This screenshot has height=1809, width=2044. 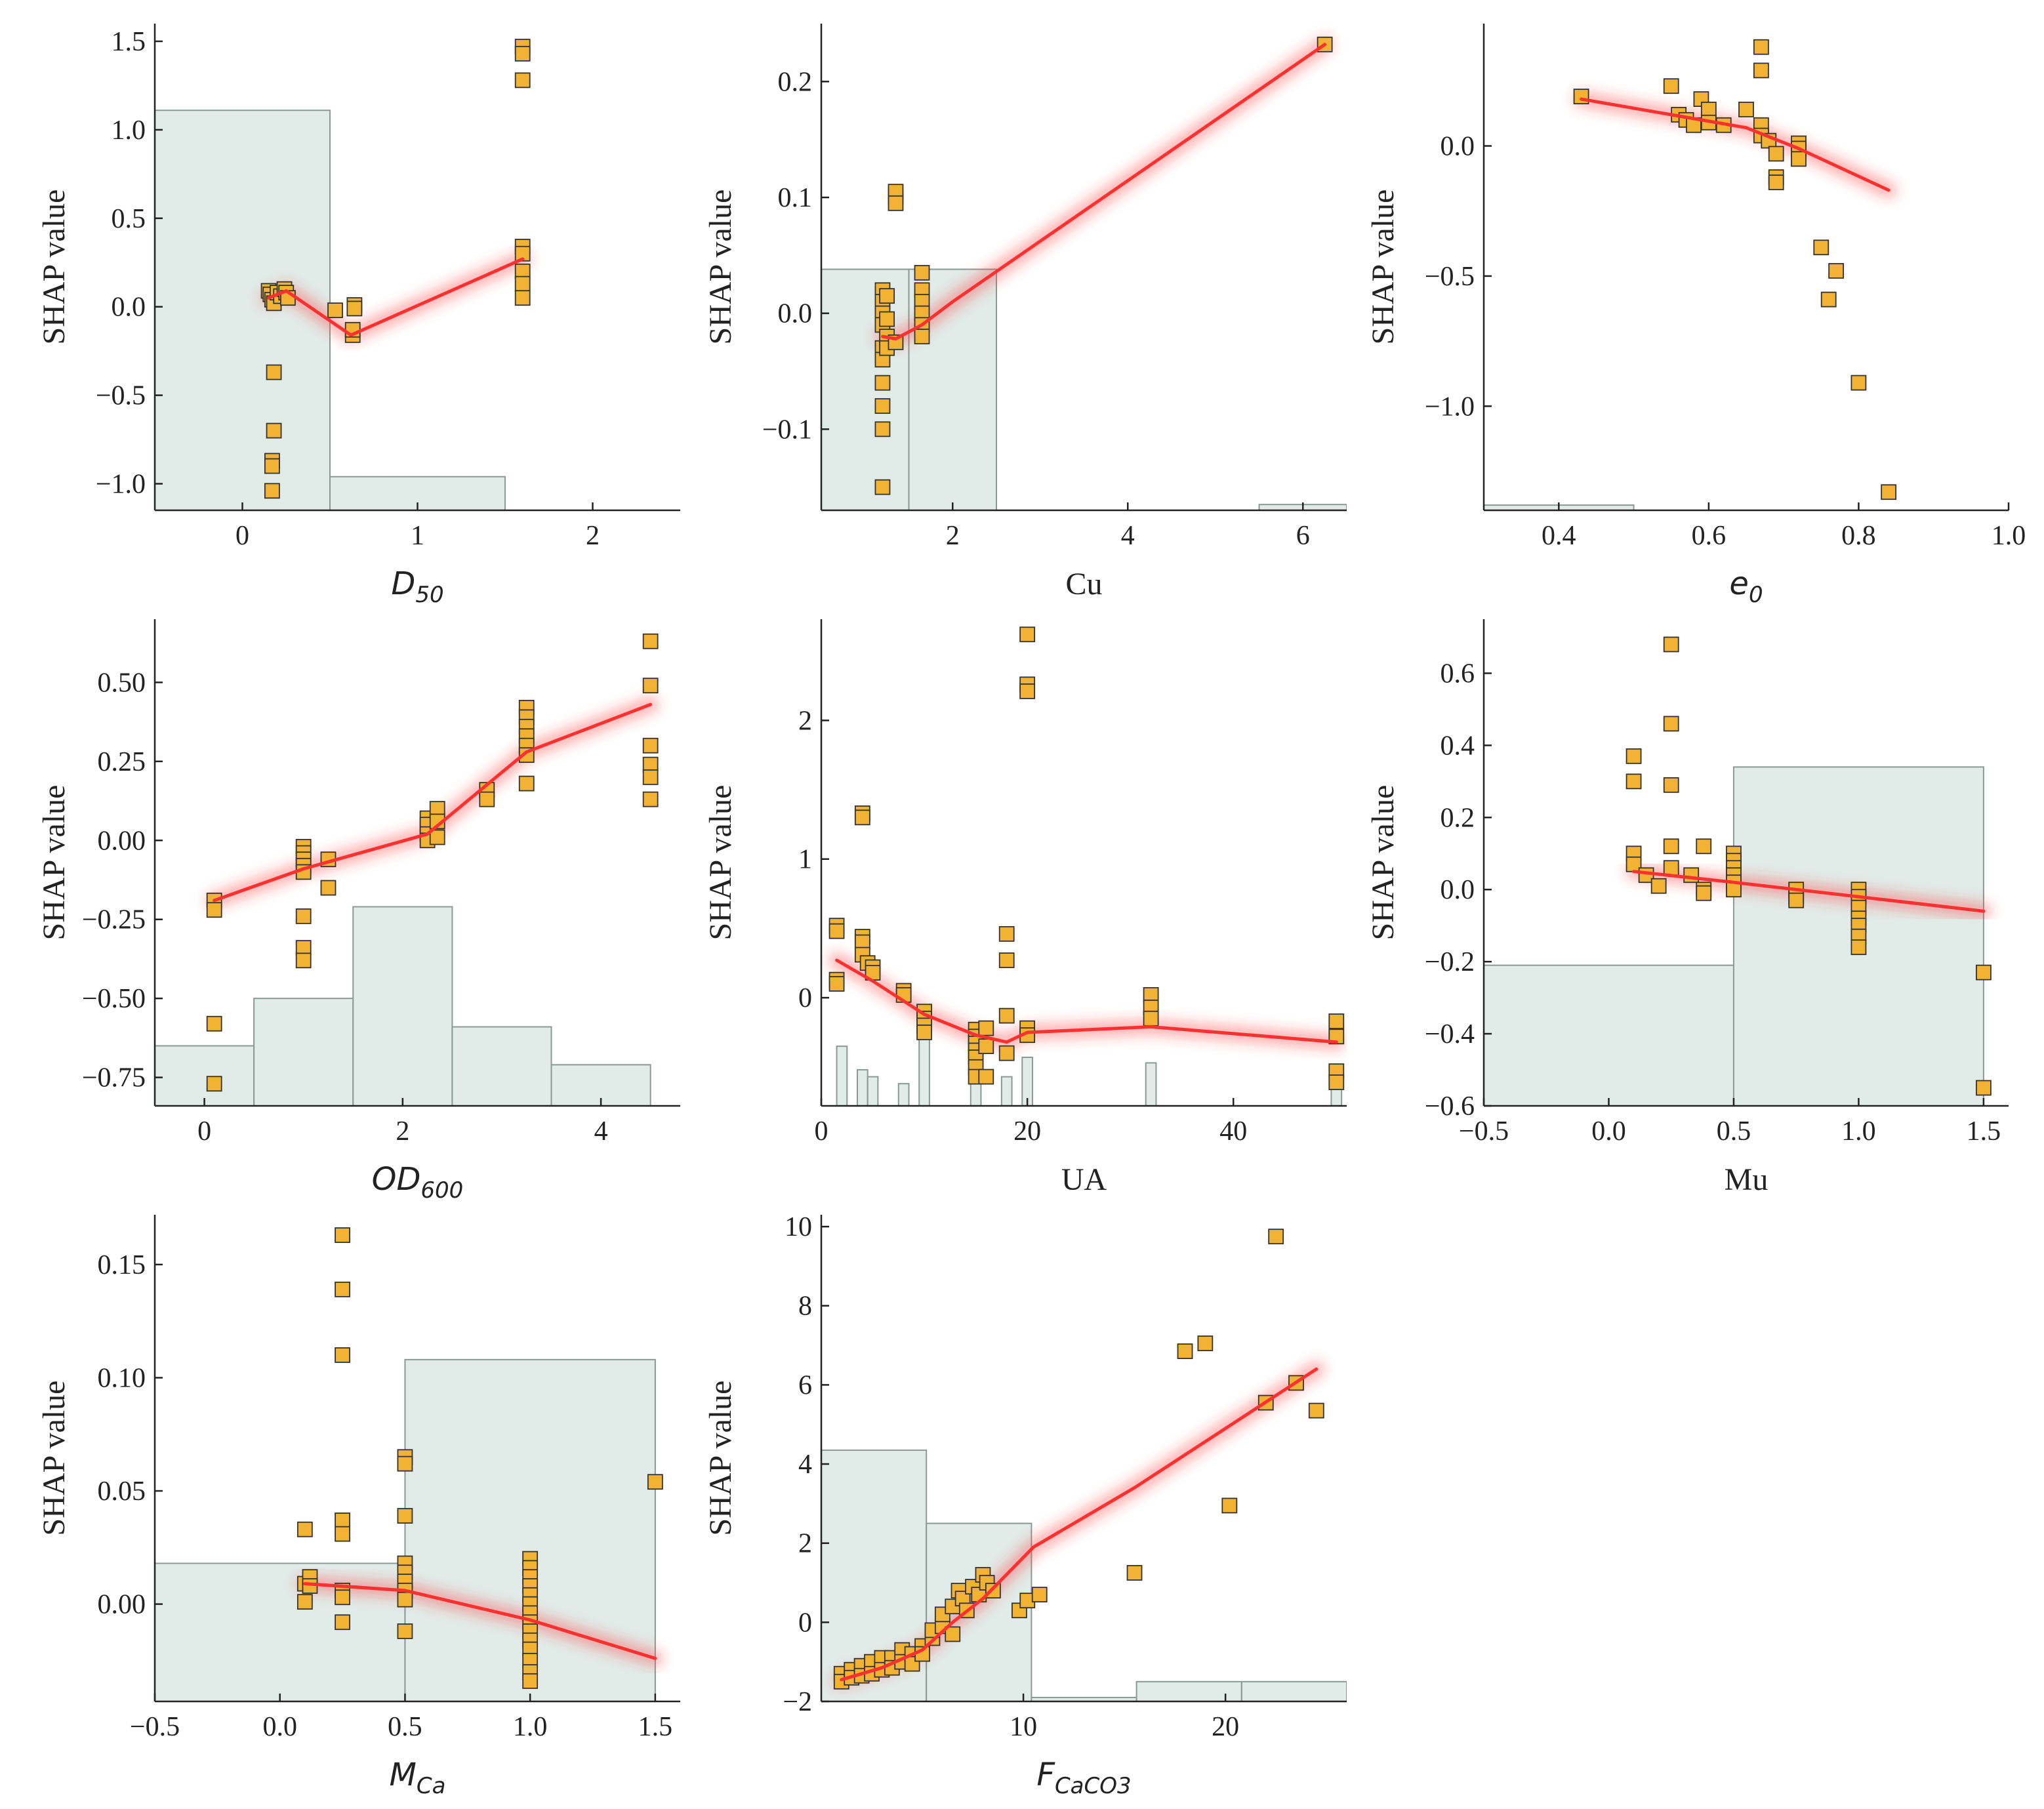 I want to click on y-tick-label: 0.15, so click(x=122, y=1265).